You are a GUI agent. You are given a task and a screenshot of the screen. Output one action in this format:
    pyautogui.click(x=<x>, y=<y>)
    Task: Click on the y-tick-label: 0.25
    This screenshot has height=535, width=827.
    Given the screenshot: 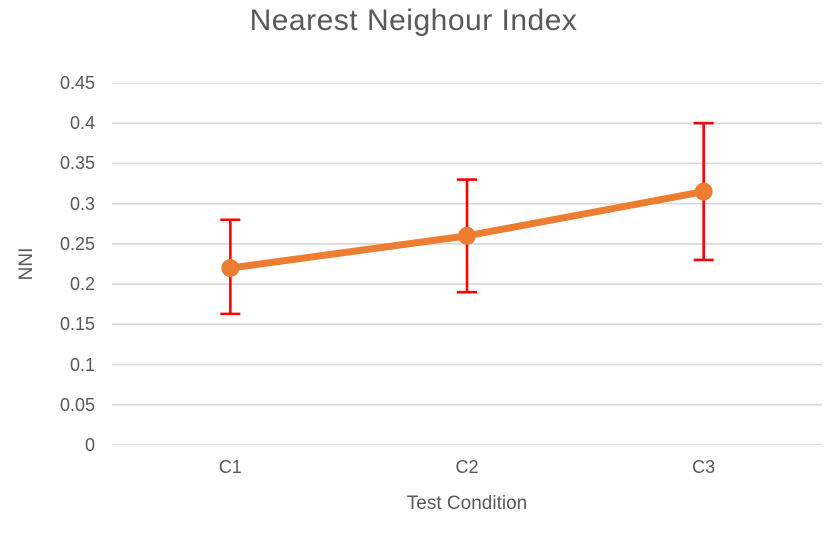 What is the action you would take?
    pyautogui.click(x=77, y=243)
    